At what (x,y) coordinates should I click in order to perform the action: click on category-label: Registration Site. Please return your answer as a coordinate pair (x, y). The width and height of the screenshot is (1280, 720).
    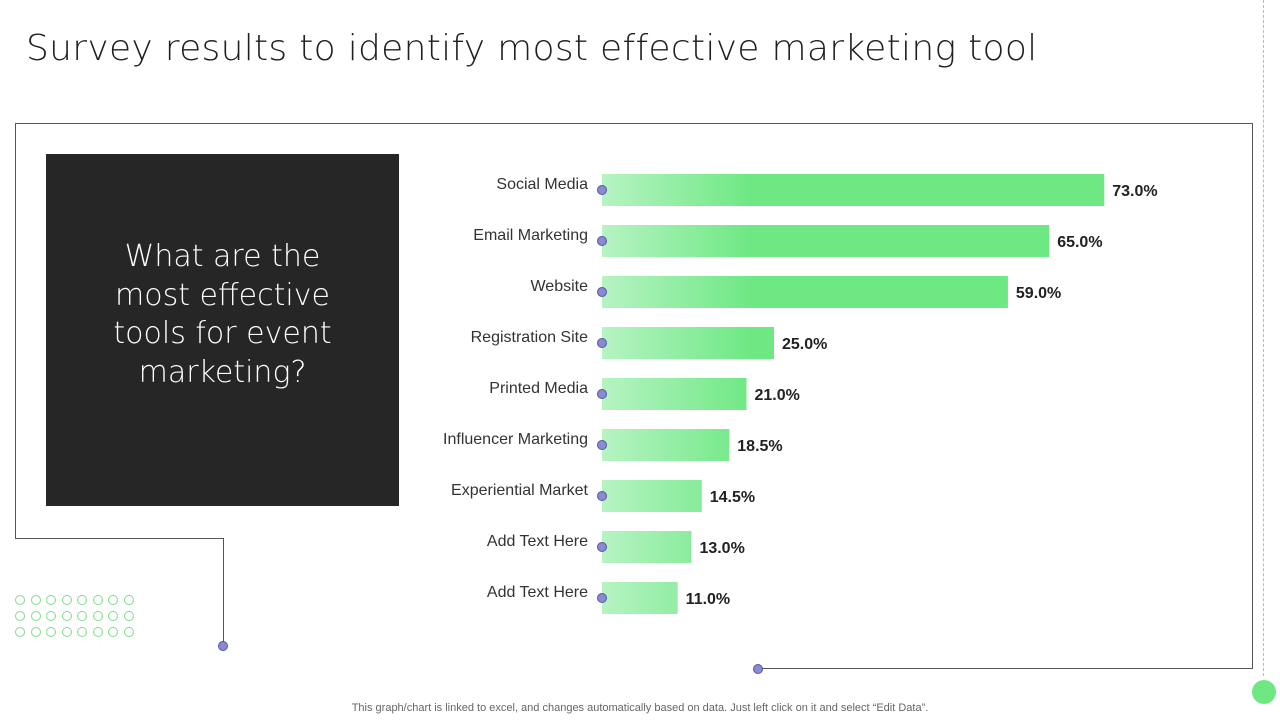
    Looking at the image, I should click on (529, 337).